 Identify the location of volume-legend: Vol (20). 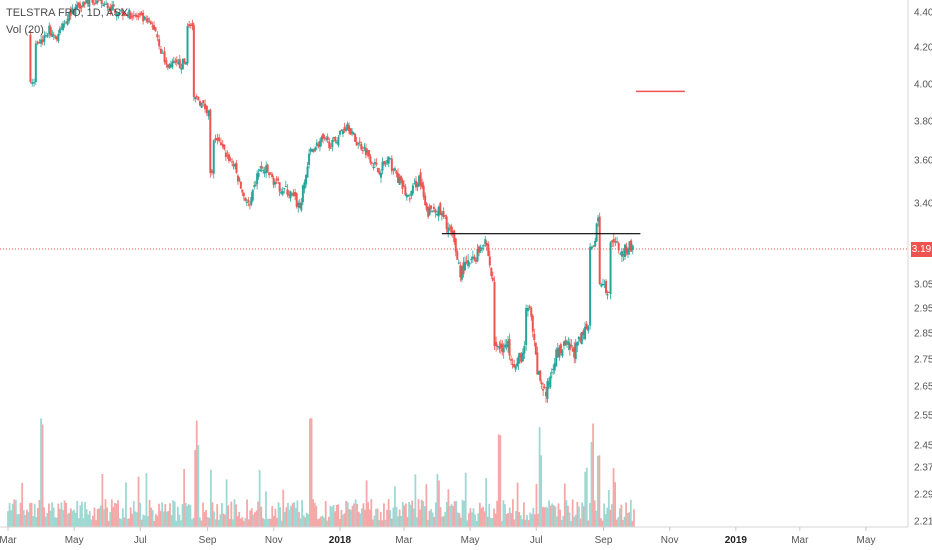
(25, 30).